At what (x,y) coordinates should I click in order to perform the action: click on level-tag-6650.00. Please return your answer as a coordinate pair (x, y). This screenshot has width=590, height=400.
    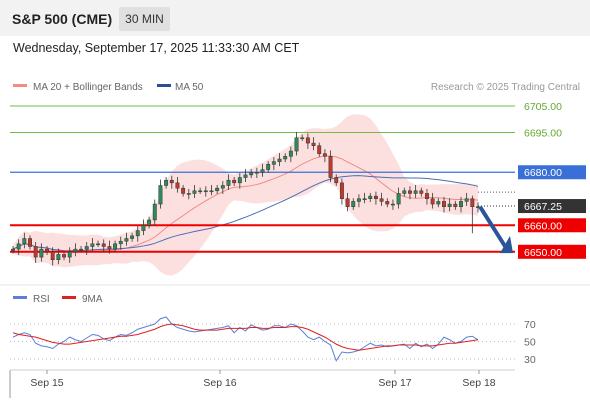
    Looking at the image, I should click on (552, 251).